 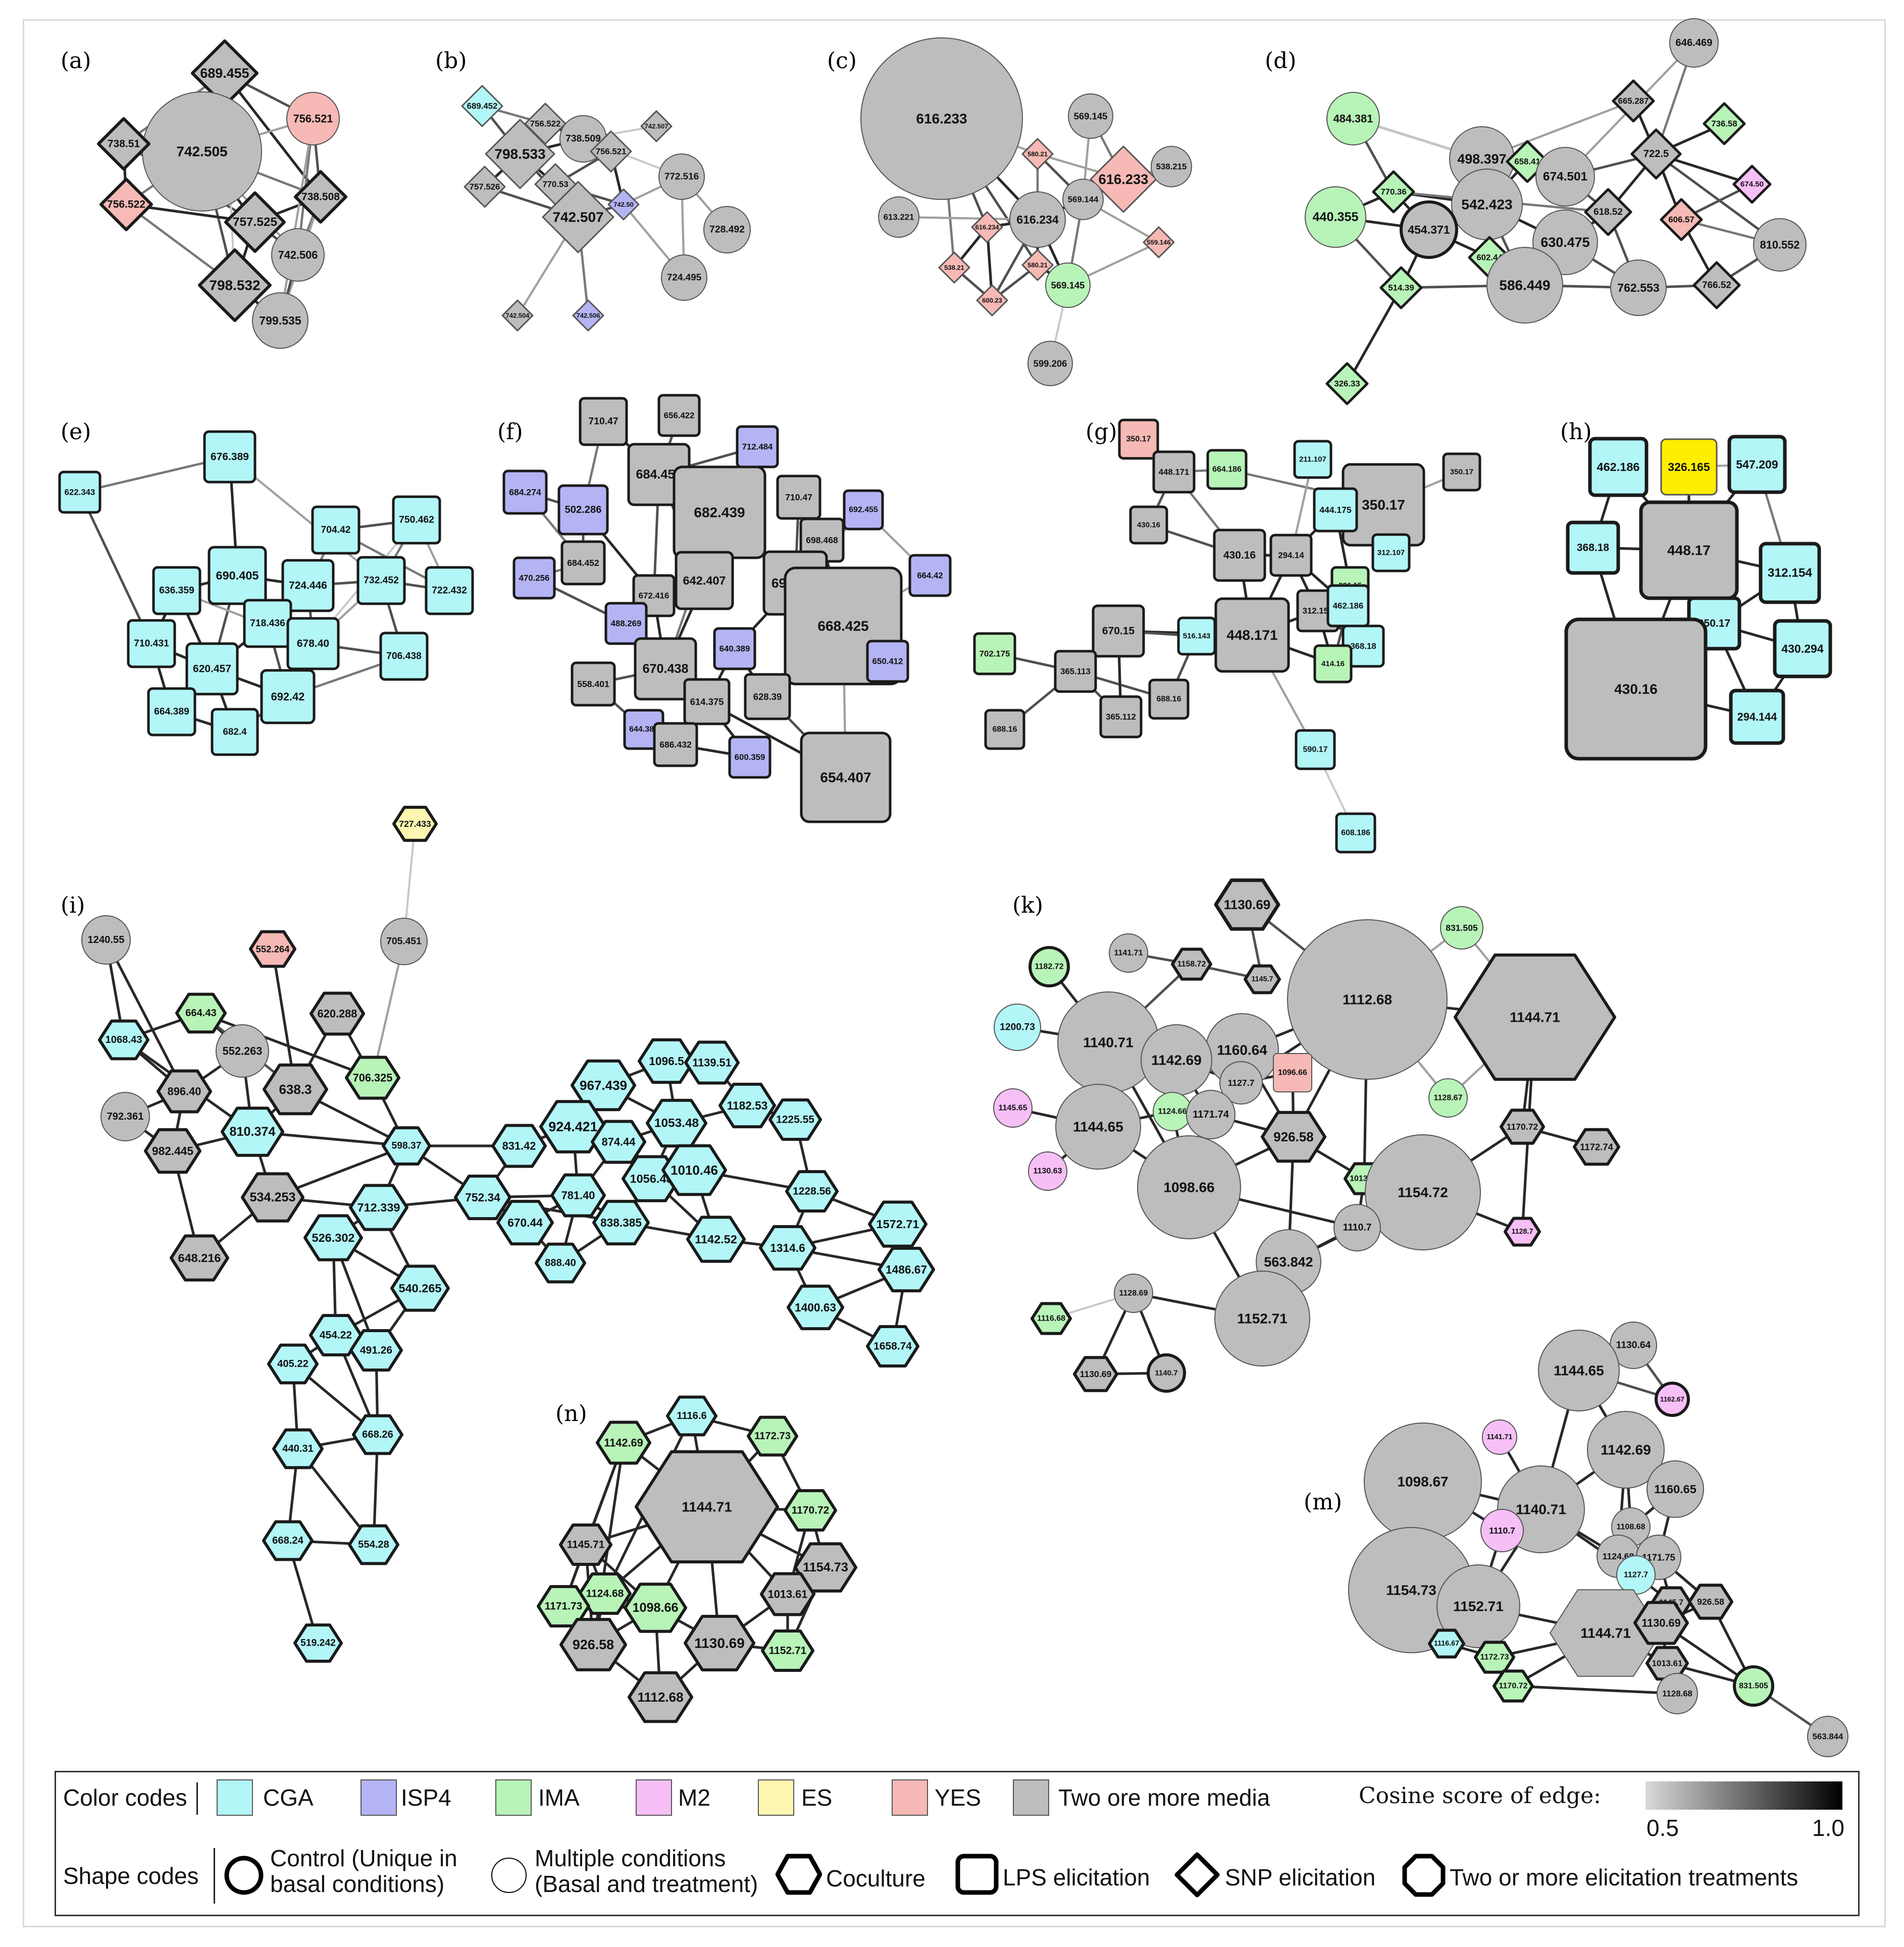 I want to click on node-i-405_22: 405.22, so click(x=293, y=1364).